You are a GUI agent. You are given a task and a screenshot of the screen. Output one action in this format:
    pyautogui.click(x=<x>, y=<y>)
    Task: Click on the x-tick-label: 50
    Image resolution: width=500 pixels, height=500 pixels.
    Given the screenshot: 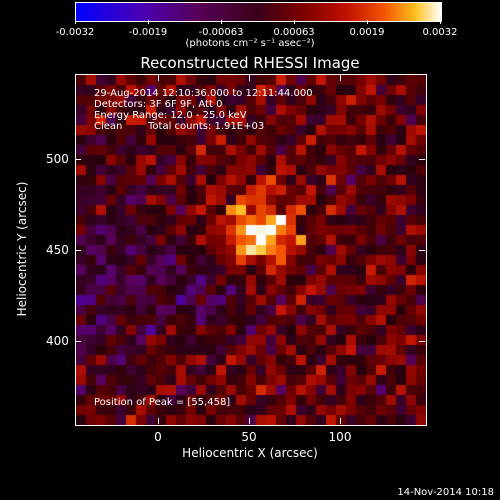 What is the action you would take?
    pyautogui.click(x=249, y=437)
    